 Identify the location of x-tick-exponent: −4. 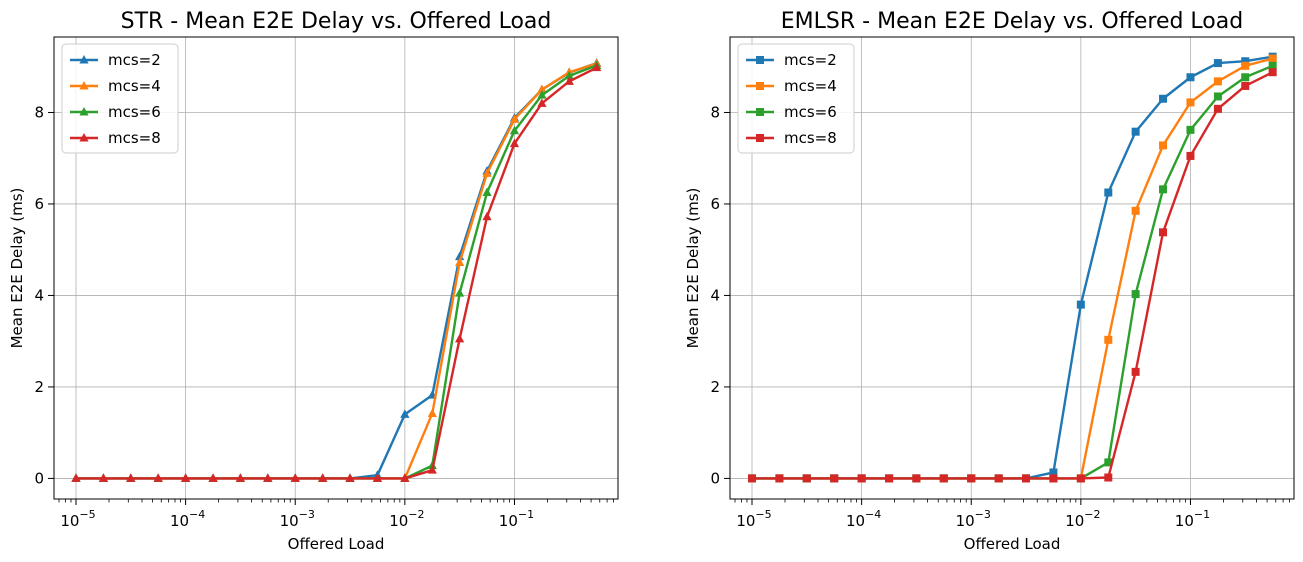
(873, 514).